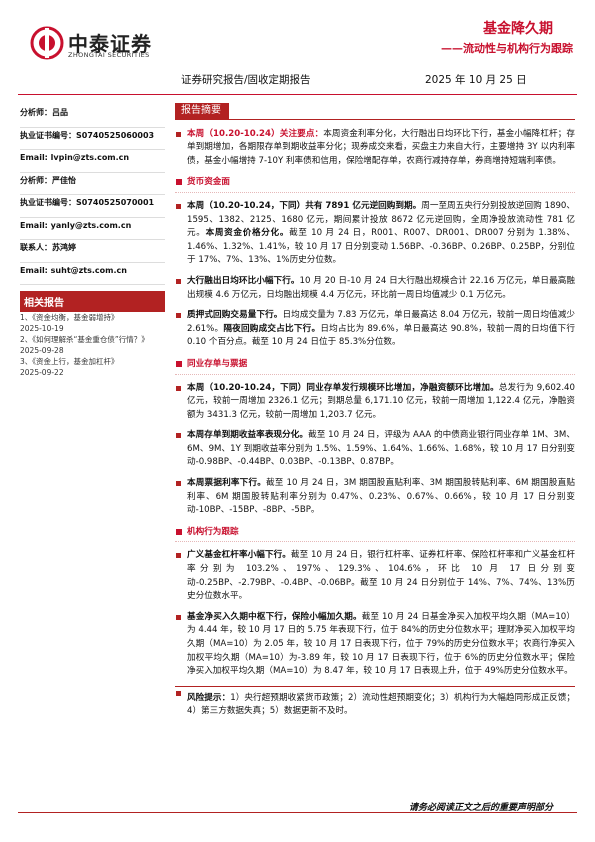 The height and width of the screenshot is (842, 595). Describe the element at coordinates (375, 366) in the screenshot. I see `section-heading: 同业存单与票据` at that location.